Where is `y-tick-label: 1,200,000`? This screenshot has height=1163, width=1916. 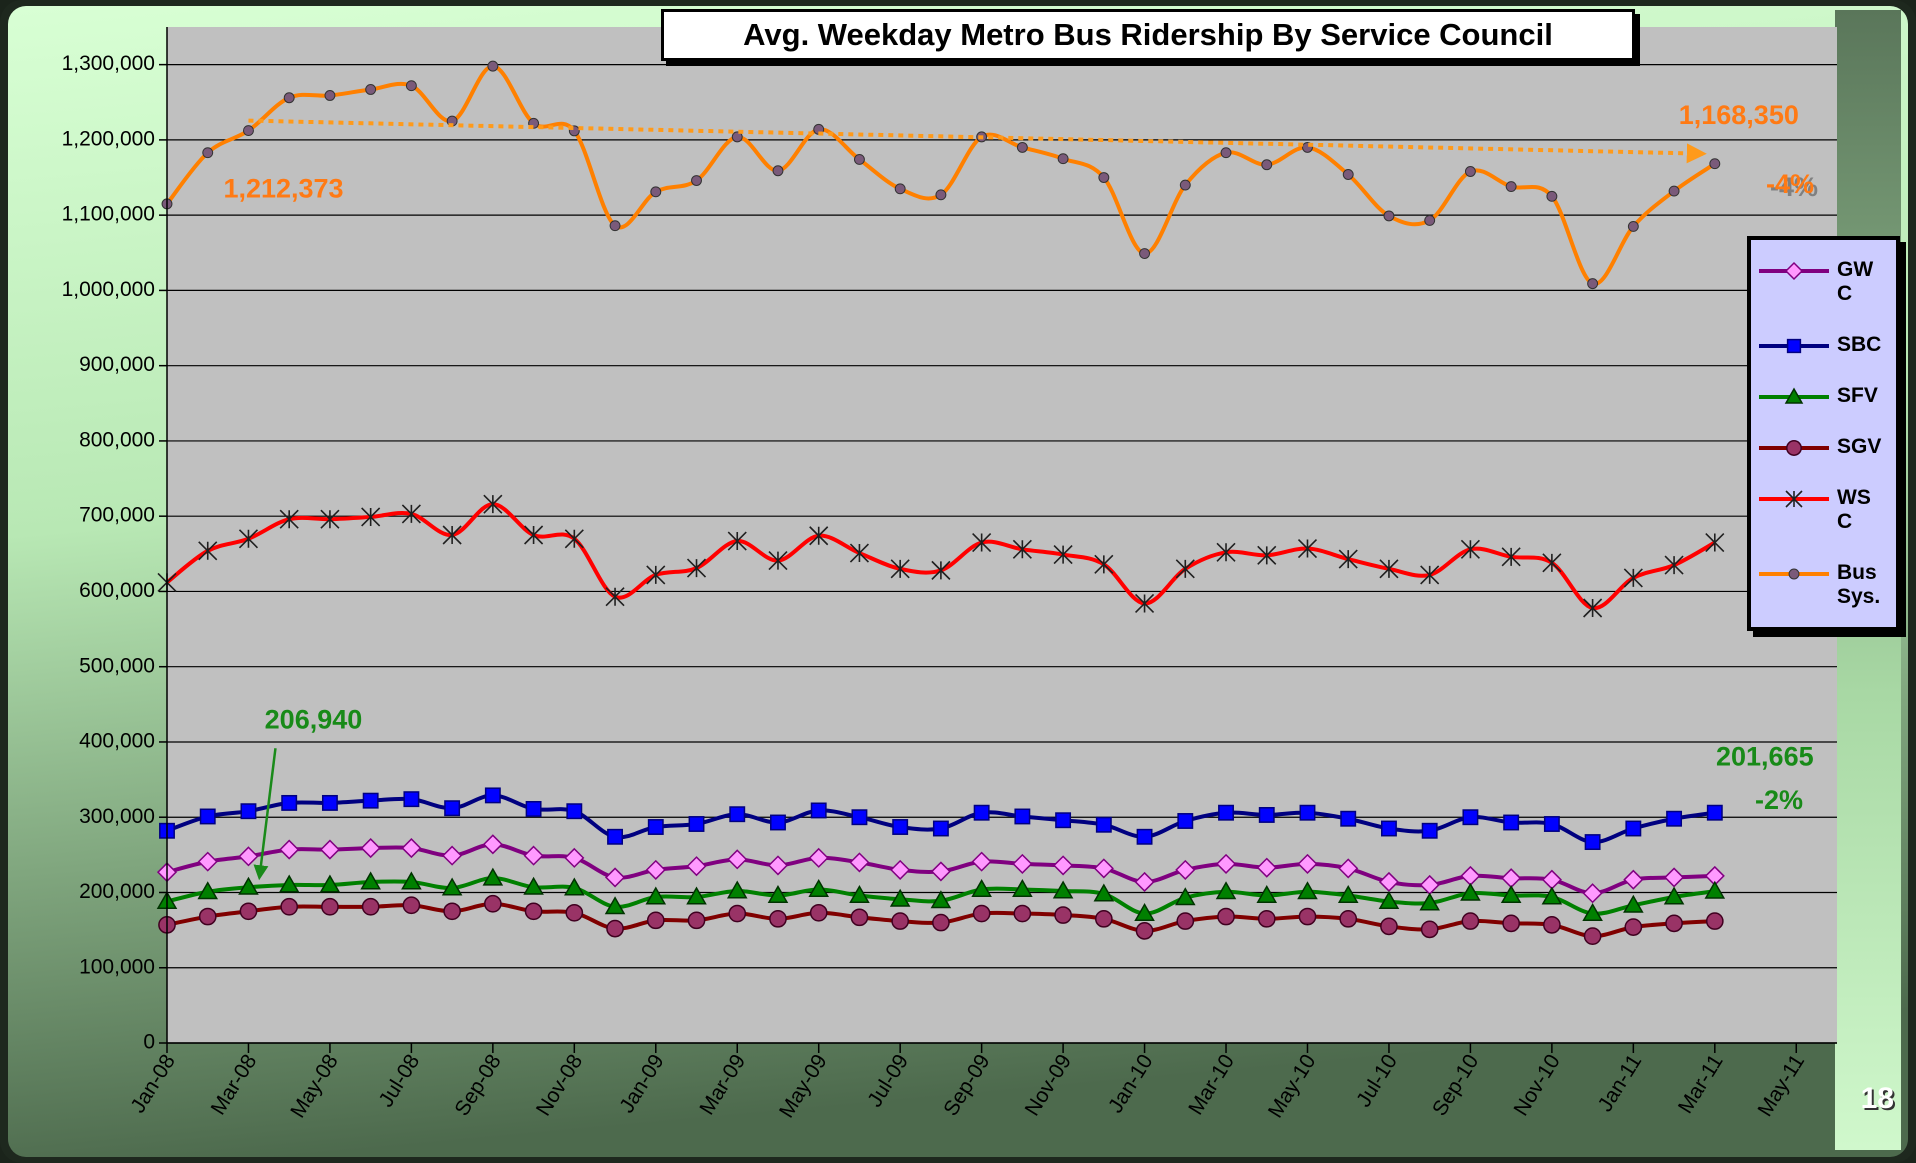
y-tick-label: 1,200,000 is located at coordinates (108, 138).